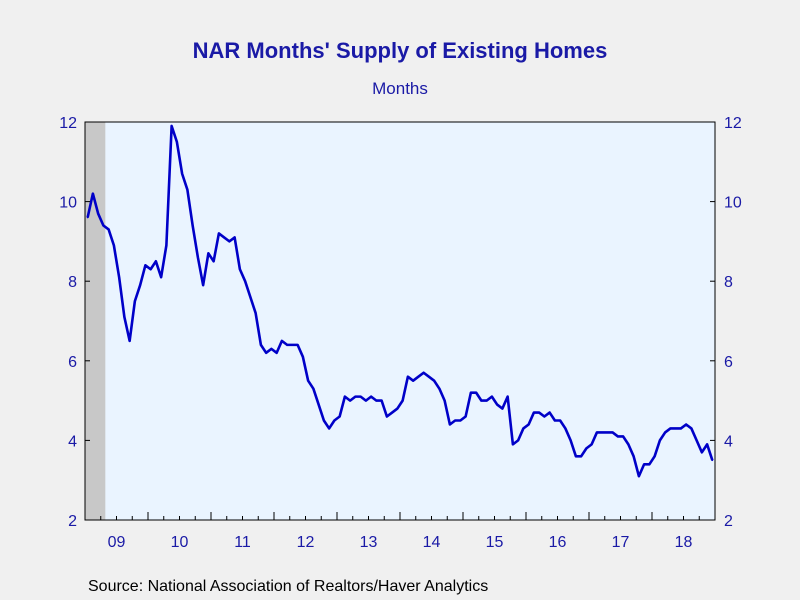 The width and height of the screenshot is (800, 600). Describe the element at coordinates (72, 282) in the screenshot. I see `y-tick-label-left: 8` at that location.